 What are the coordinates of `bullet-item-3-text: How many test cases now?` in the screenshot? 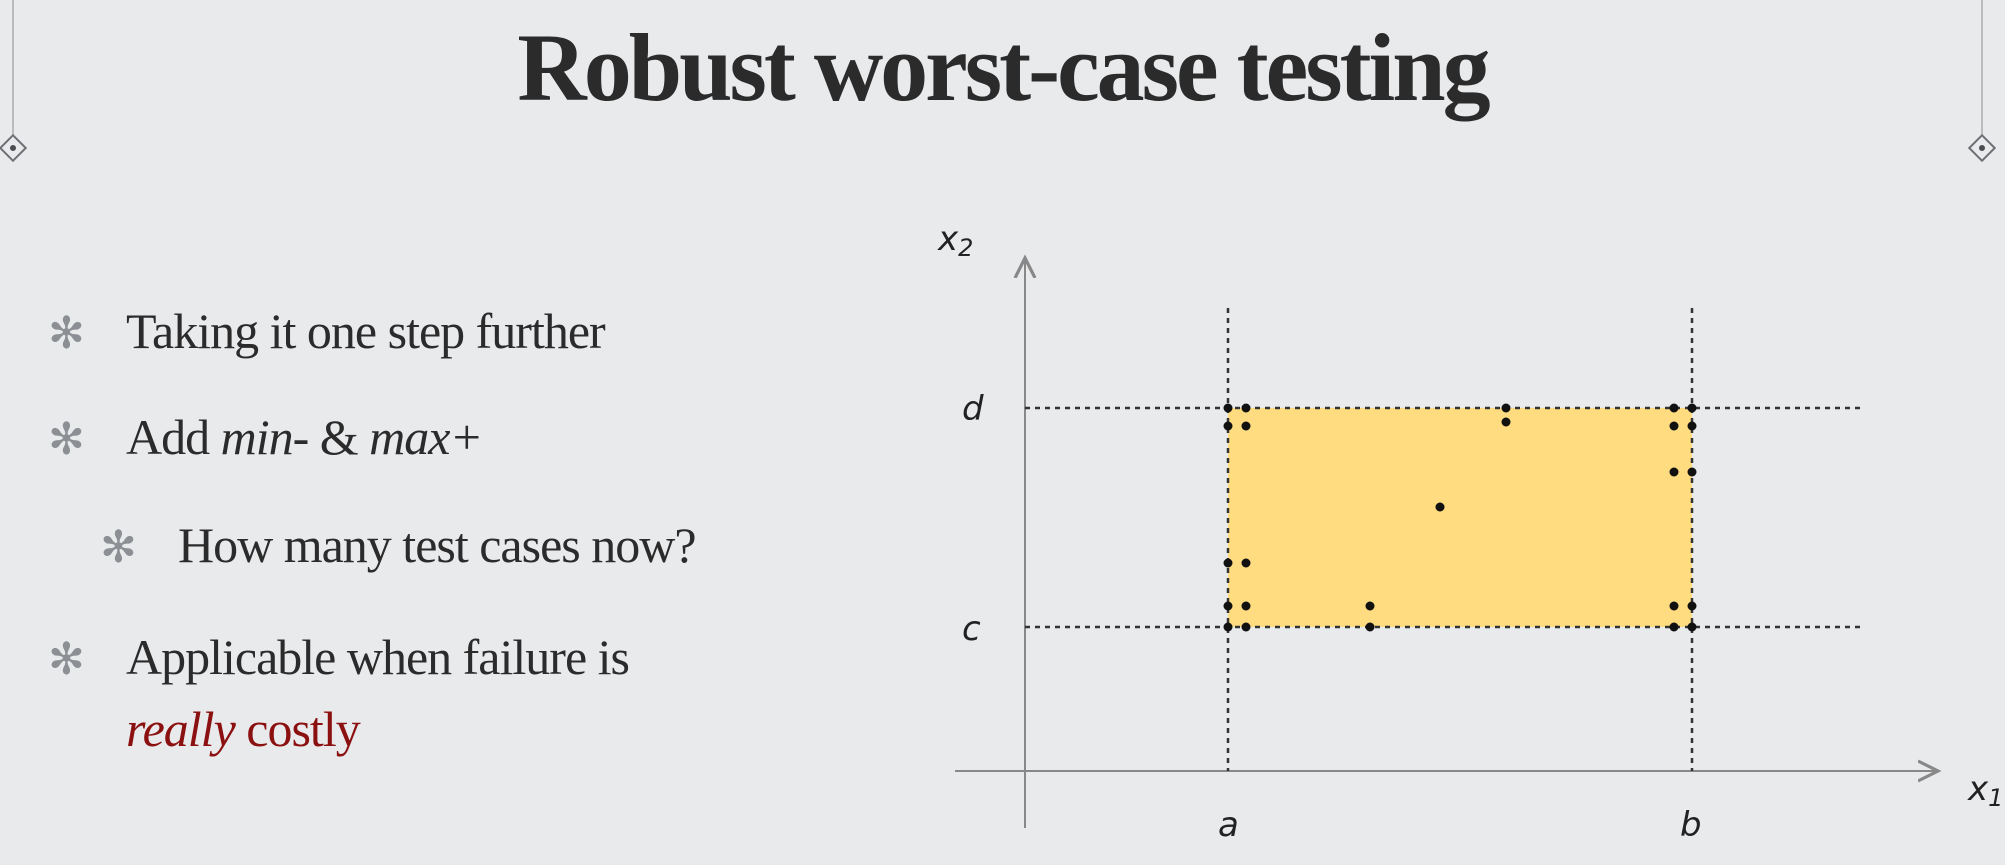 It's located at (437, 545).